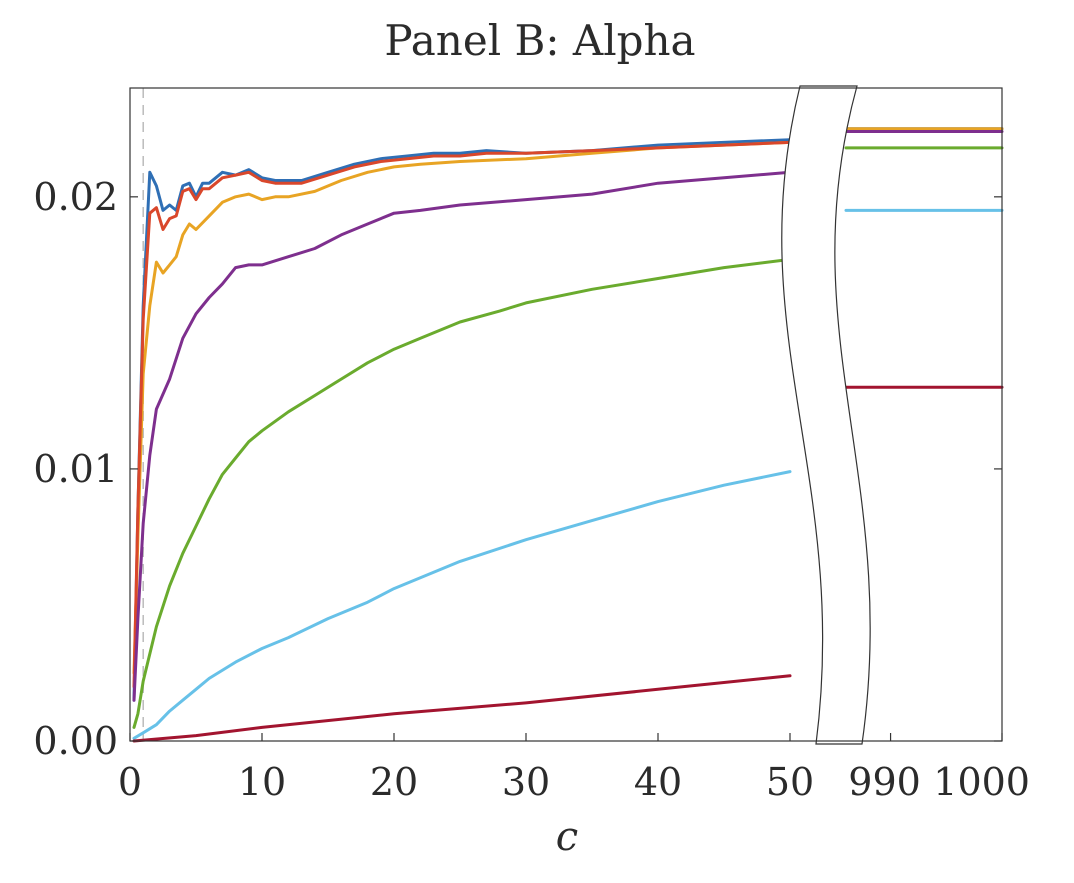 This screenshot has height=883, width=1074. Describe the element at coordinates (884, 782) in the screenshot. I see `x-tick-label: 990` at that location.